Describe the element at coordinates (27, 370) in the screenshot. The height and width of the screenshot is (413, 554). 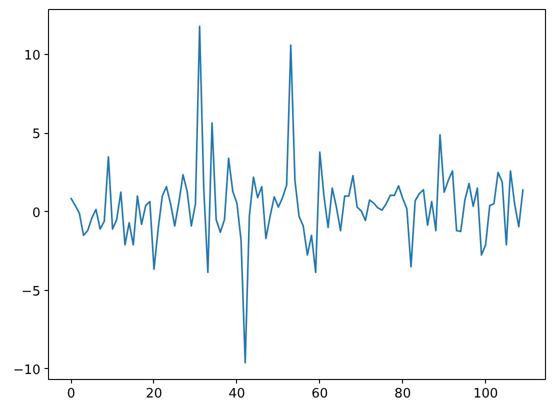
I see `y-tick-label: −10` at that location.